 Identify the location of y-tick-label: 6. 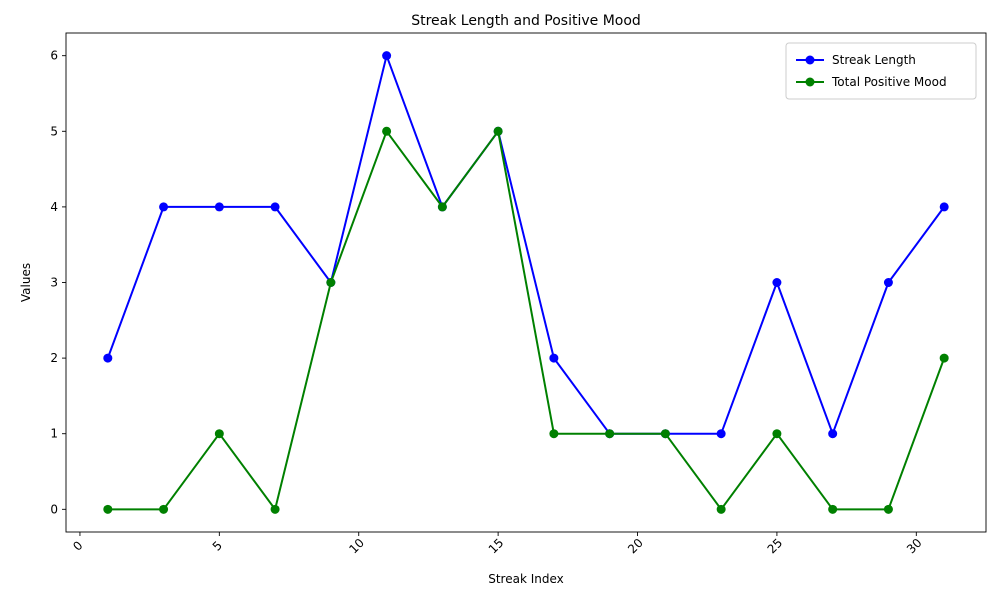
(54, 56).